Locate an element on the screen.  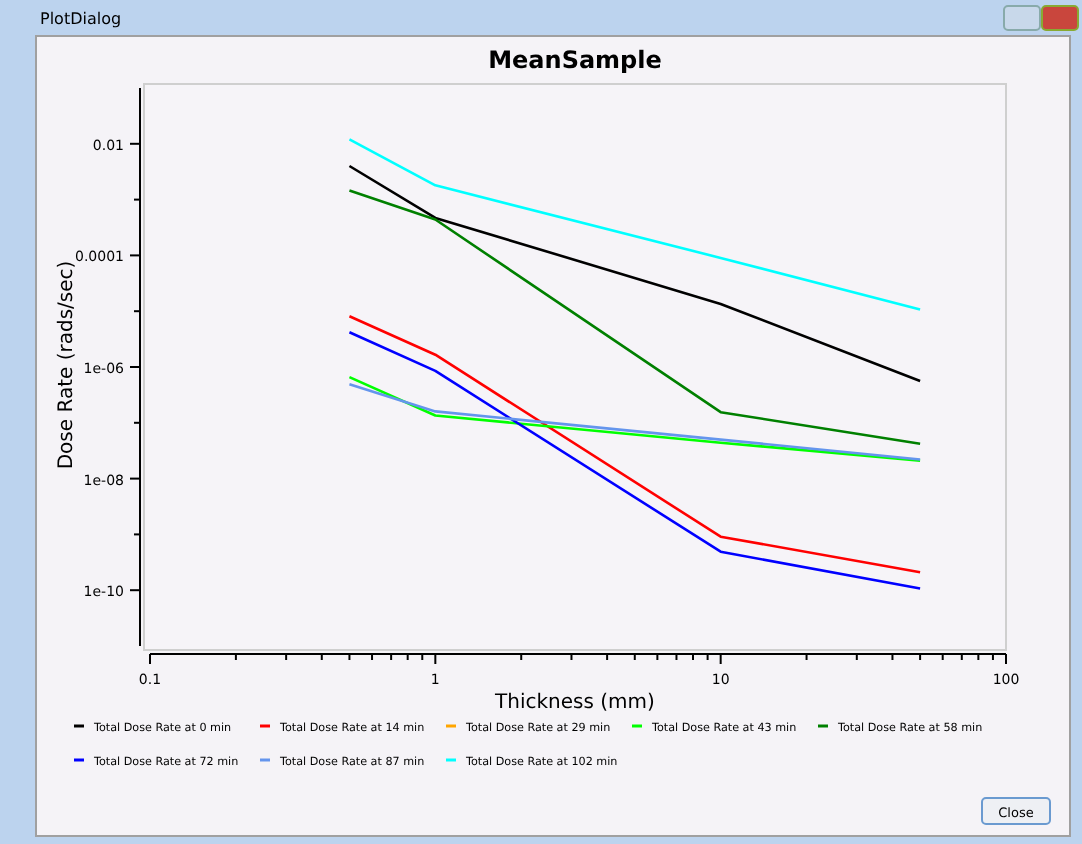
x-axis-title: Thickness (mm) is located at coordinates (574, 703).